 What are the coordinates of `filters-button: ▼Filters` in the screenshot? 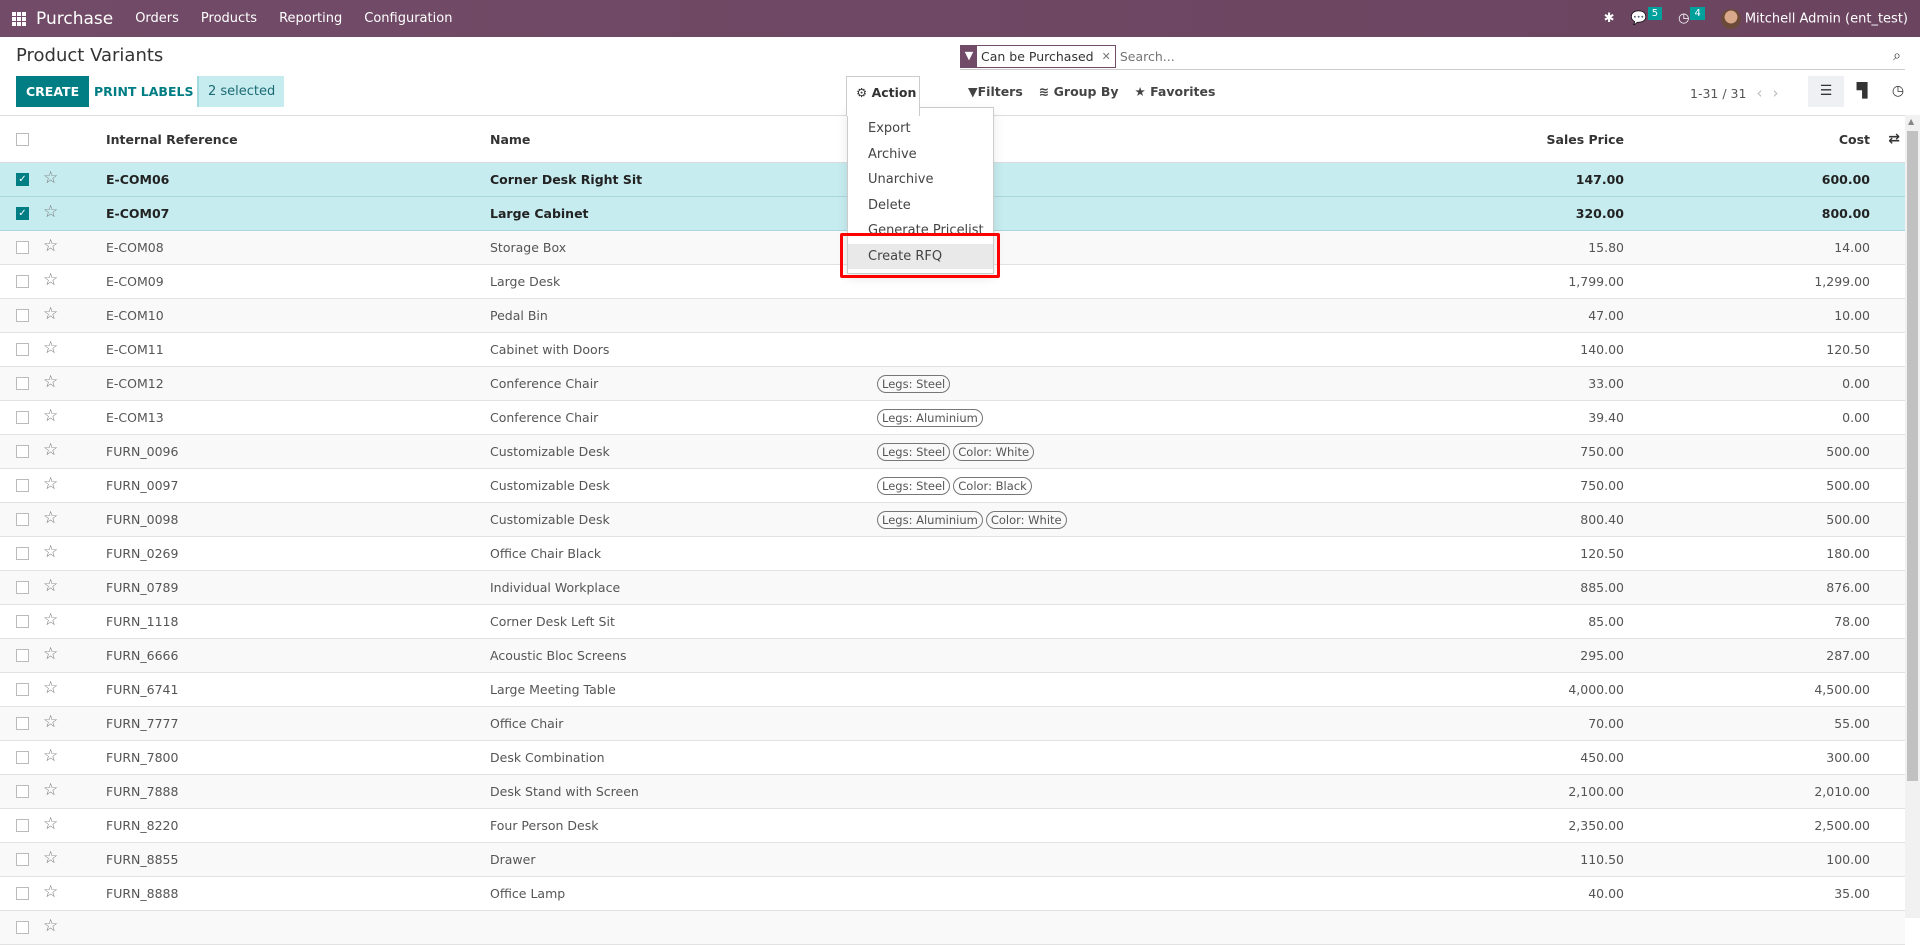 It's located at (995, 91).